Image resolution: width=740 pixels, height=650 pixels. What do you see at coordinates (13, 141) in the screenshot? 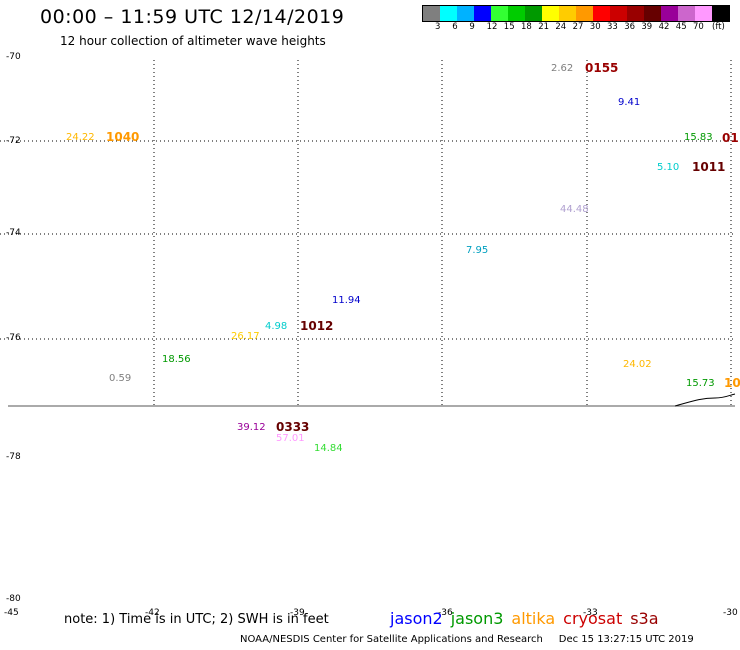
I see `lat-label: -72` at bounding box center [13, 141].